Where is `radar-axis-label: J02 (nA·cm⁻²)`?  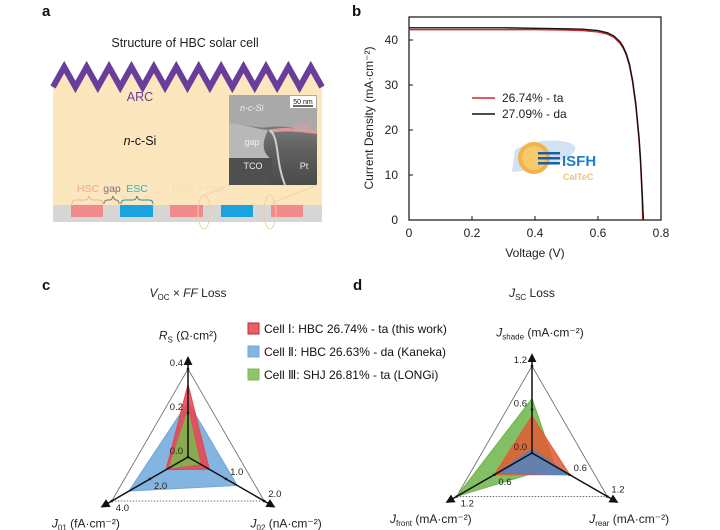 radar-axis-label: J02 (nA·cm⁻²) is located at coordinates (286, 523).